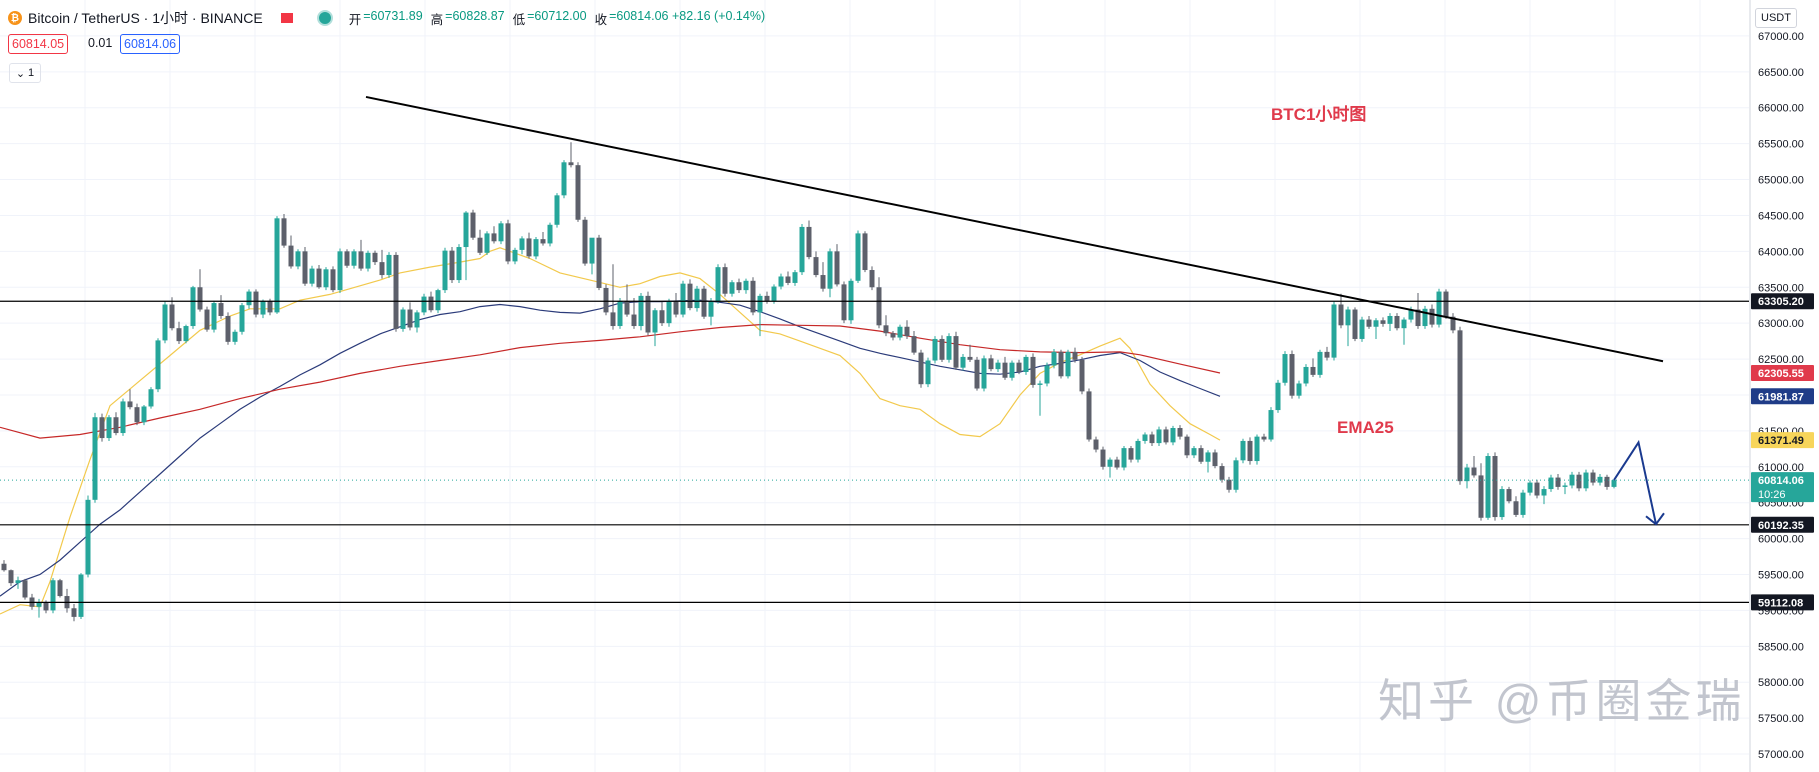 This screenshot has height=772, width=1819. What do you see at coordinates (1781, 755) in the screenshot?
I see `price-tick-label: 57000.00` at bounding box center [1781, 755].